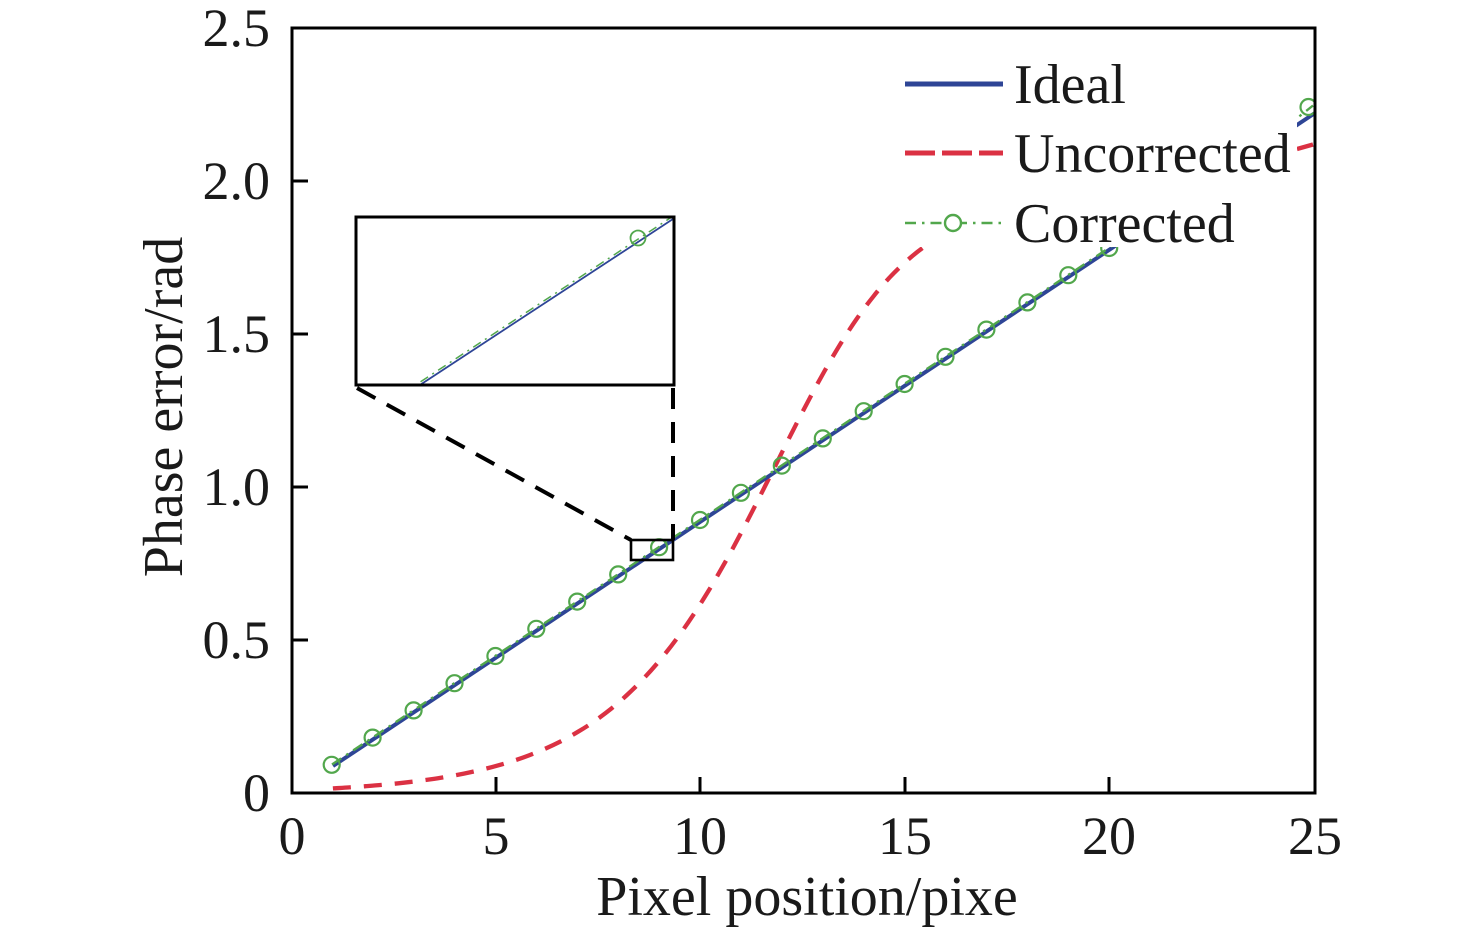 Image resolution: width=1476 pixels, height=933 pixels. I want to click on svg-text: 25, so click(1315, 836).